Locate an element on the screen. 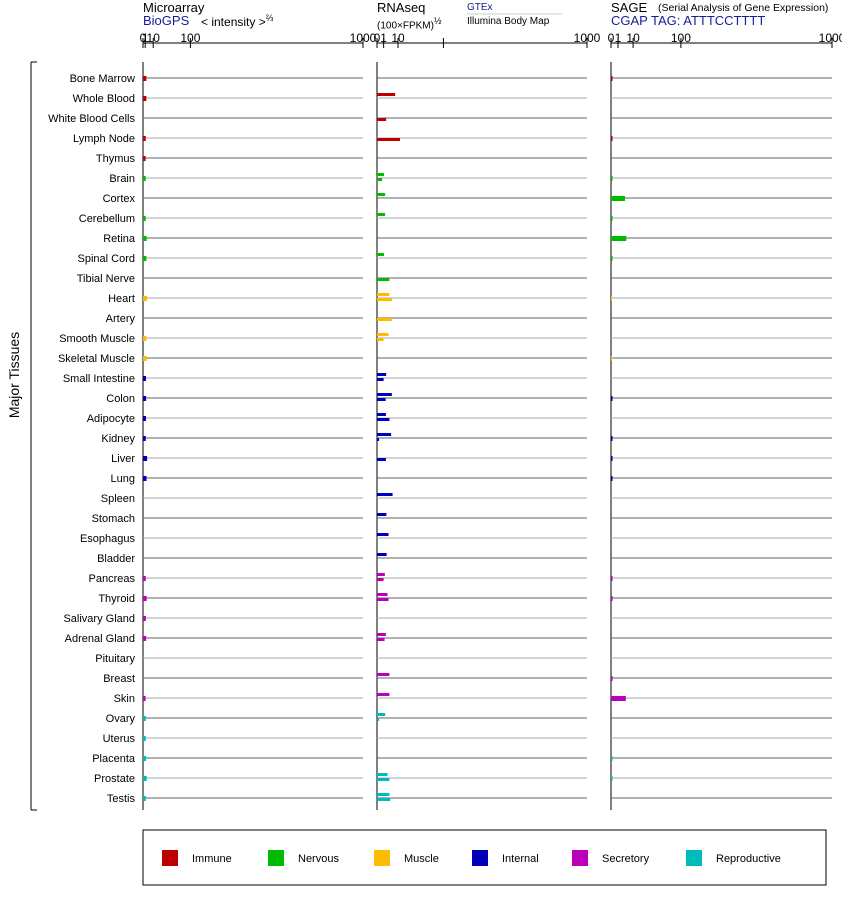  tissue-label: Lymph Node is located at coordinates (104, 139).